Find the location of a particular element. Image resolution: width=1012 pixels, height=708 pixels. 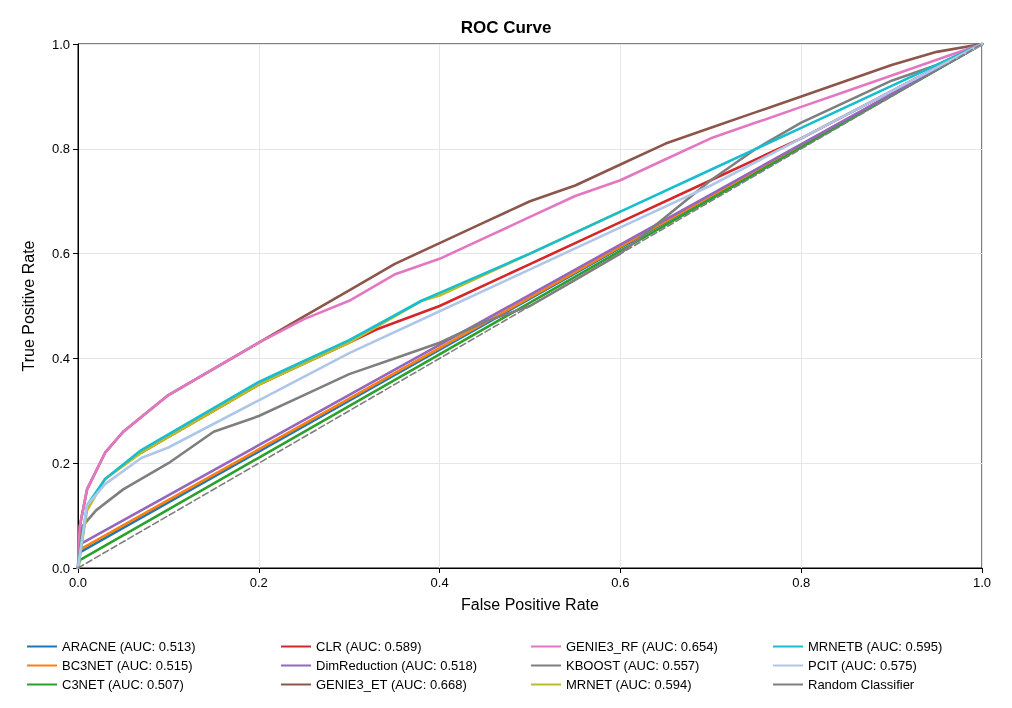

x-tick-label: 0.0 is located at coordinates (78, 582).